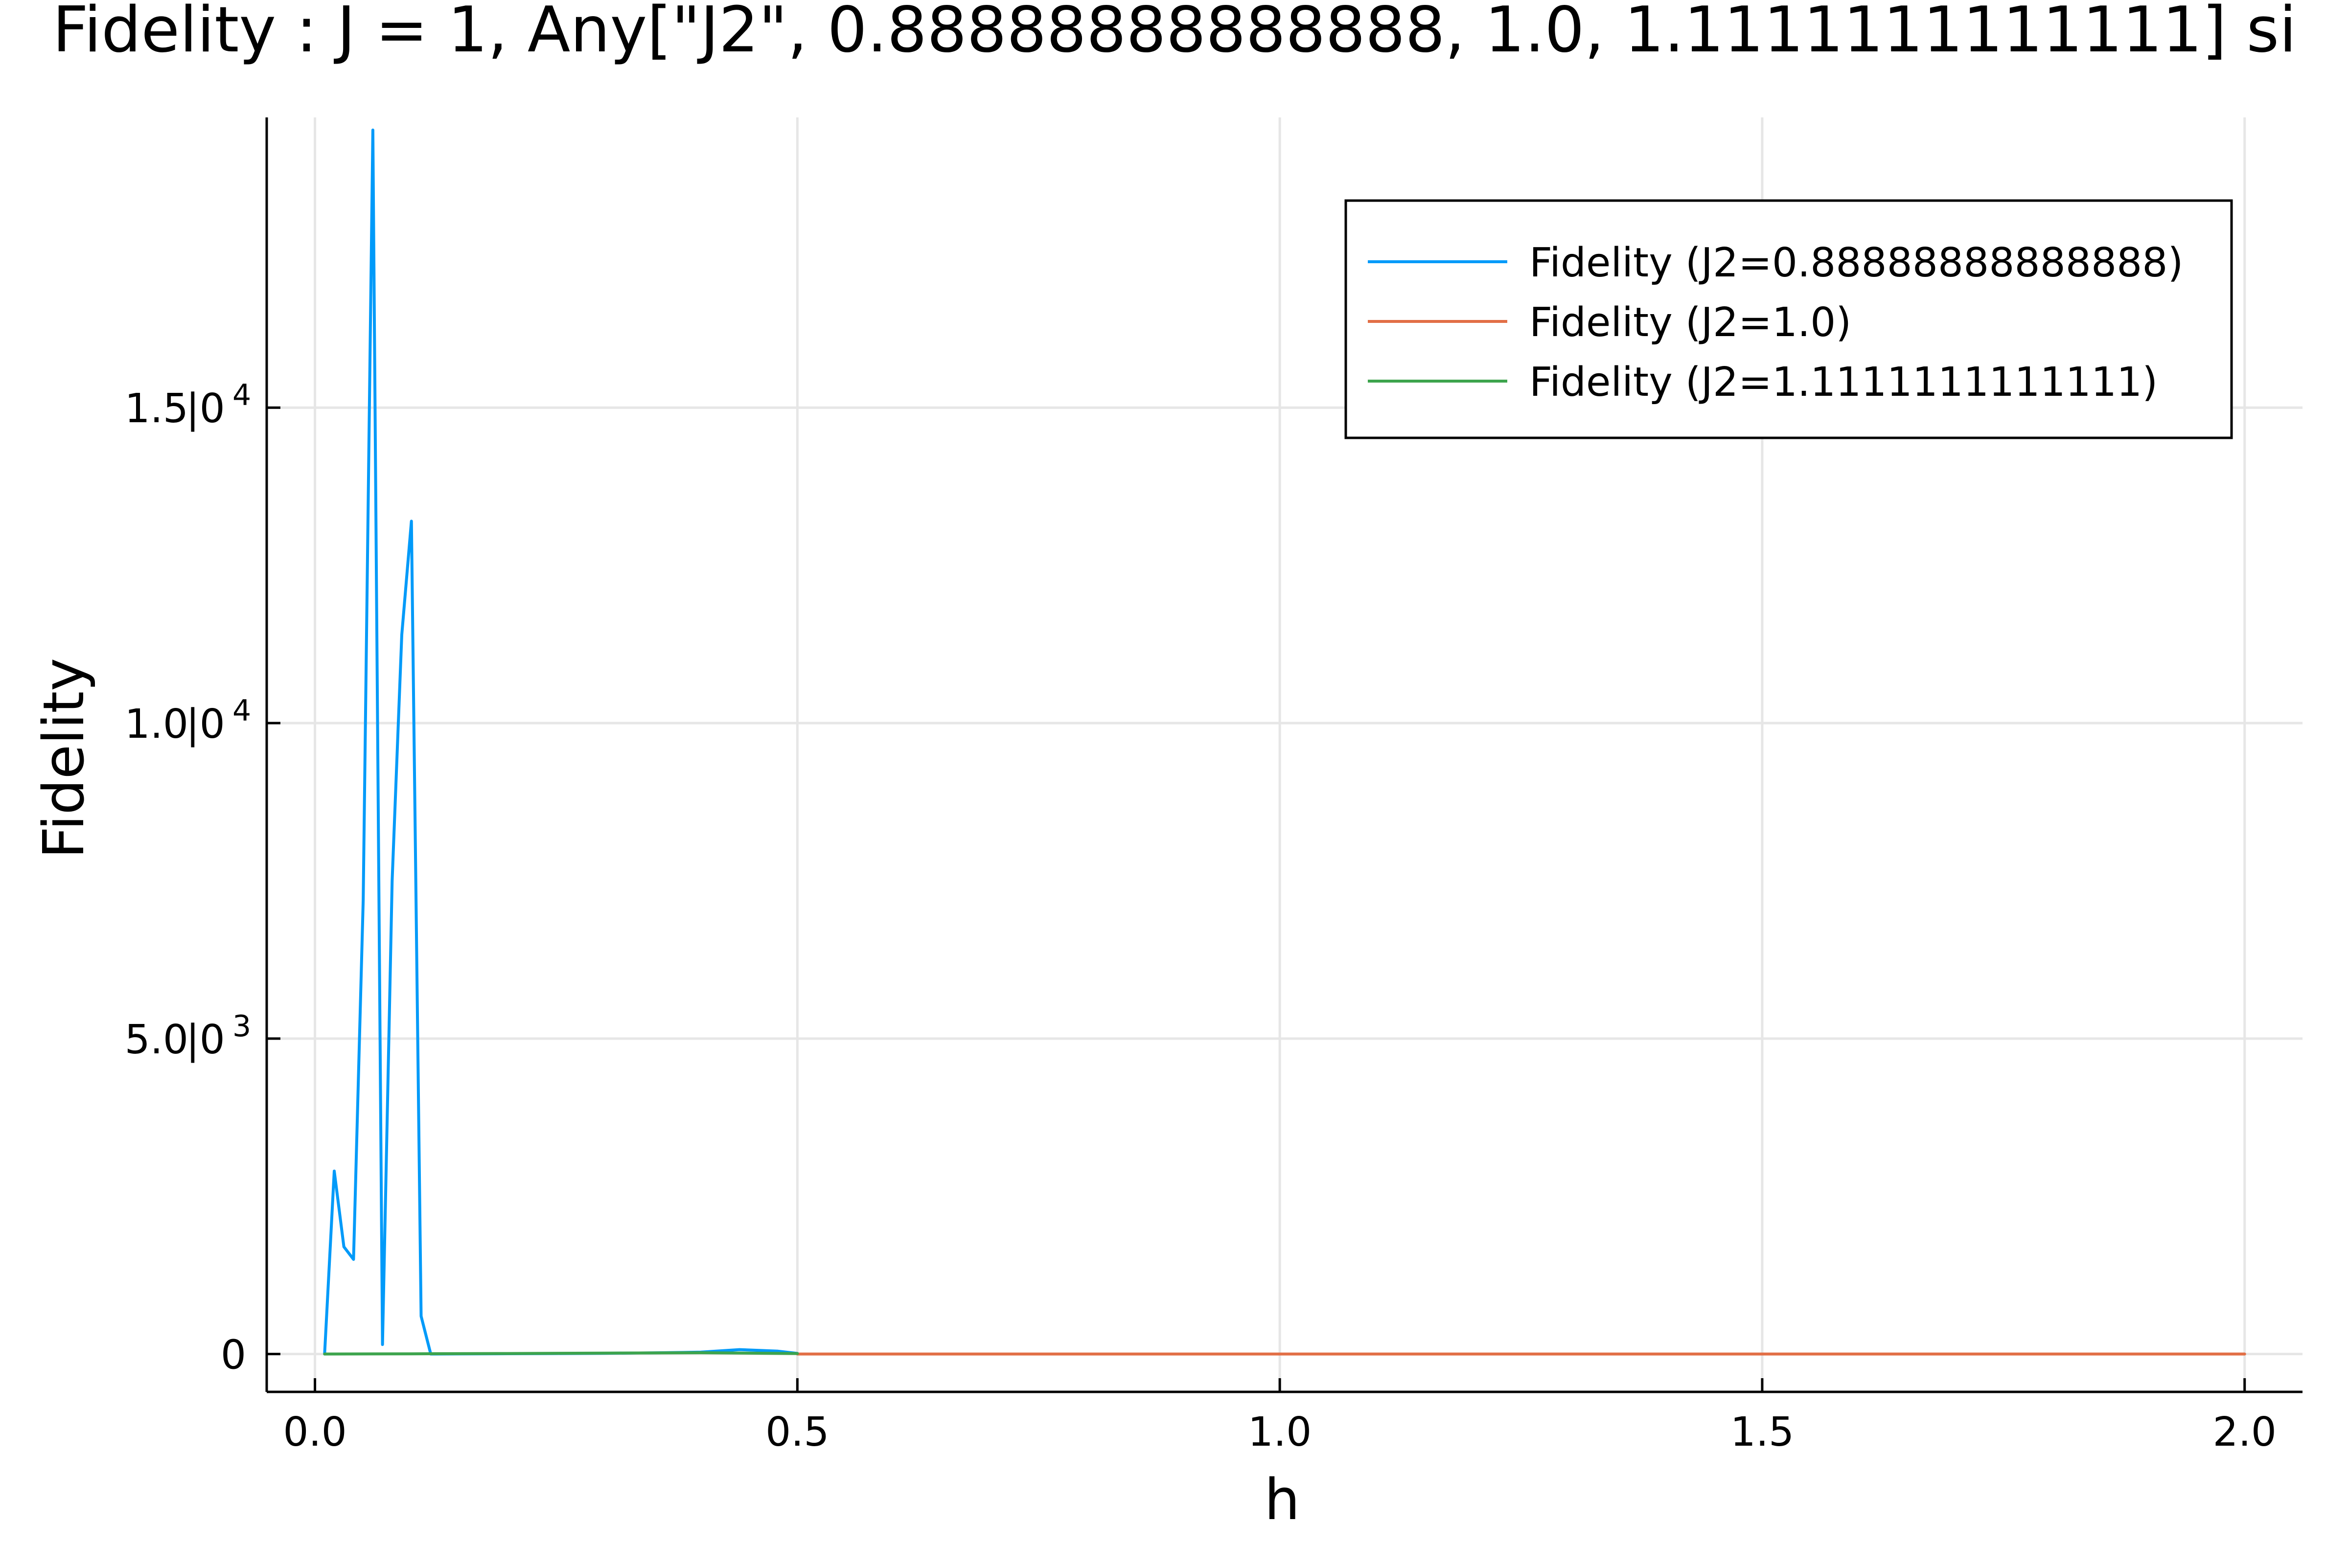 This screenshot has width=2349, height=1568. I want to click on y-axis-label: Fidelity, so click(64, 758).